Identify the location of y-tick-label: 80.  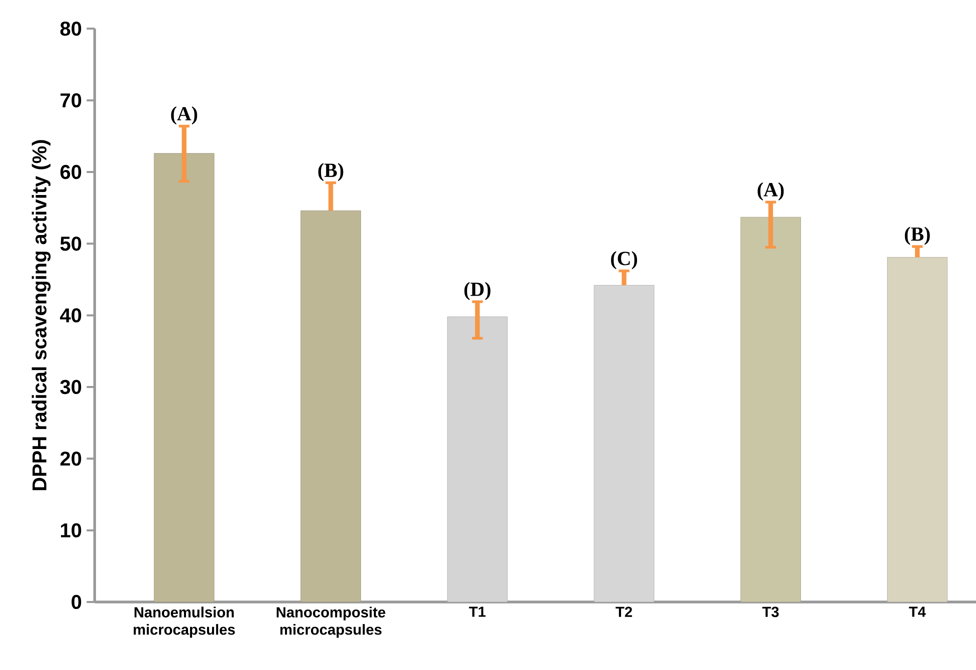
(71, 29).